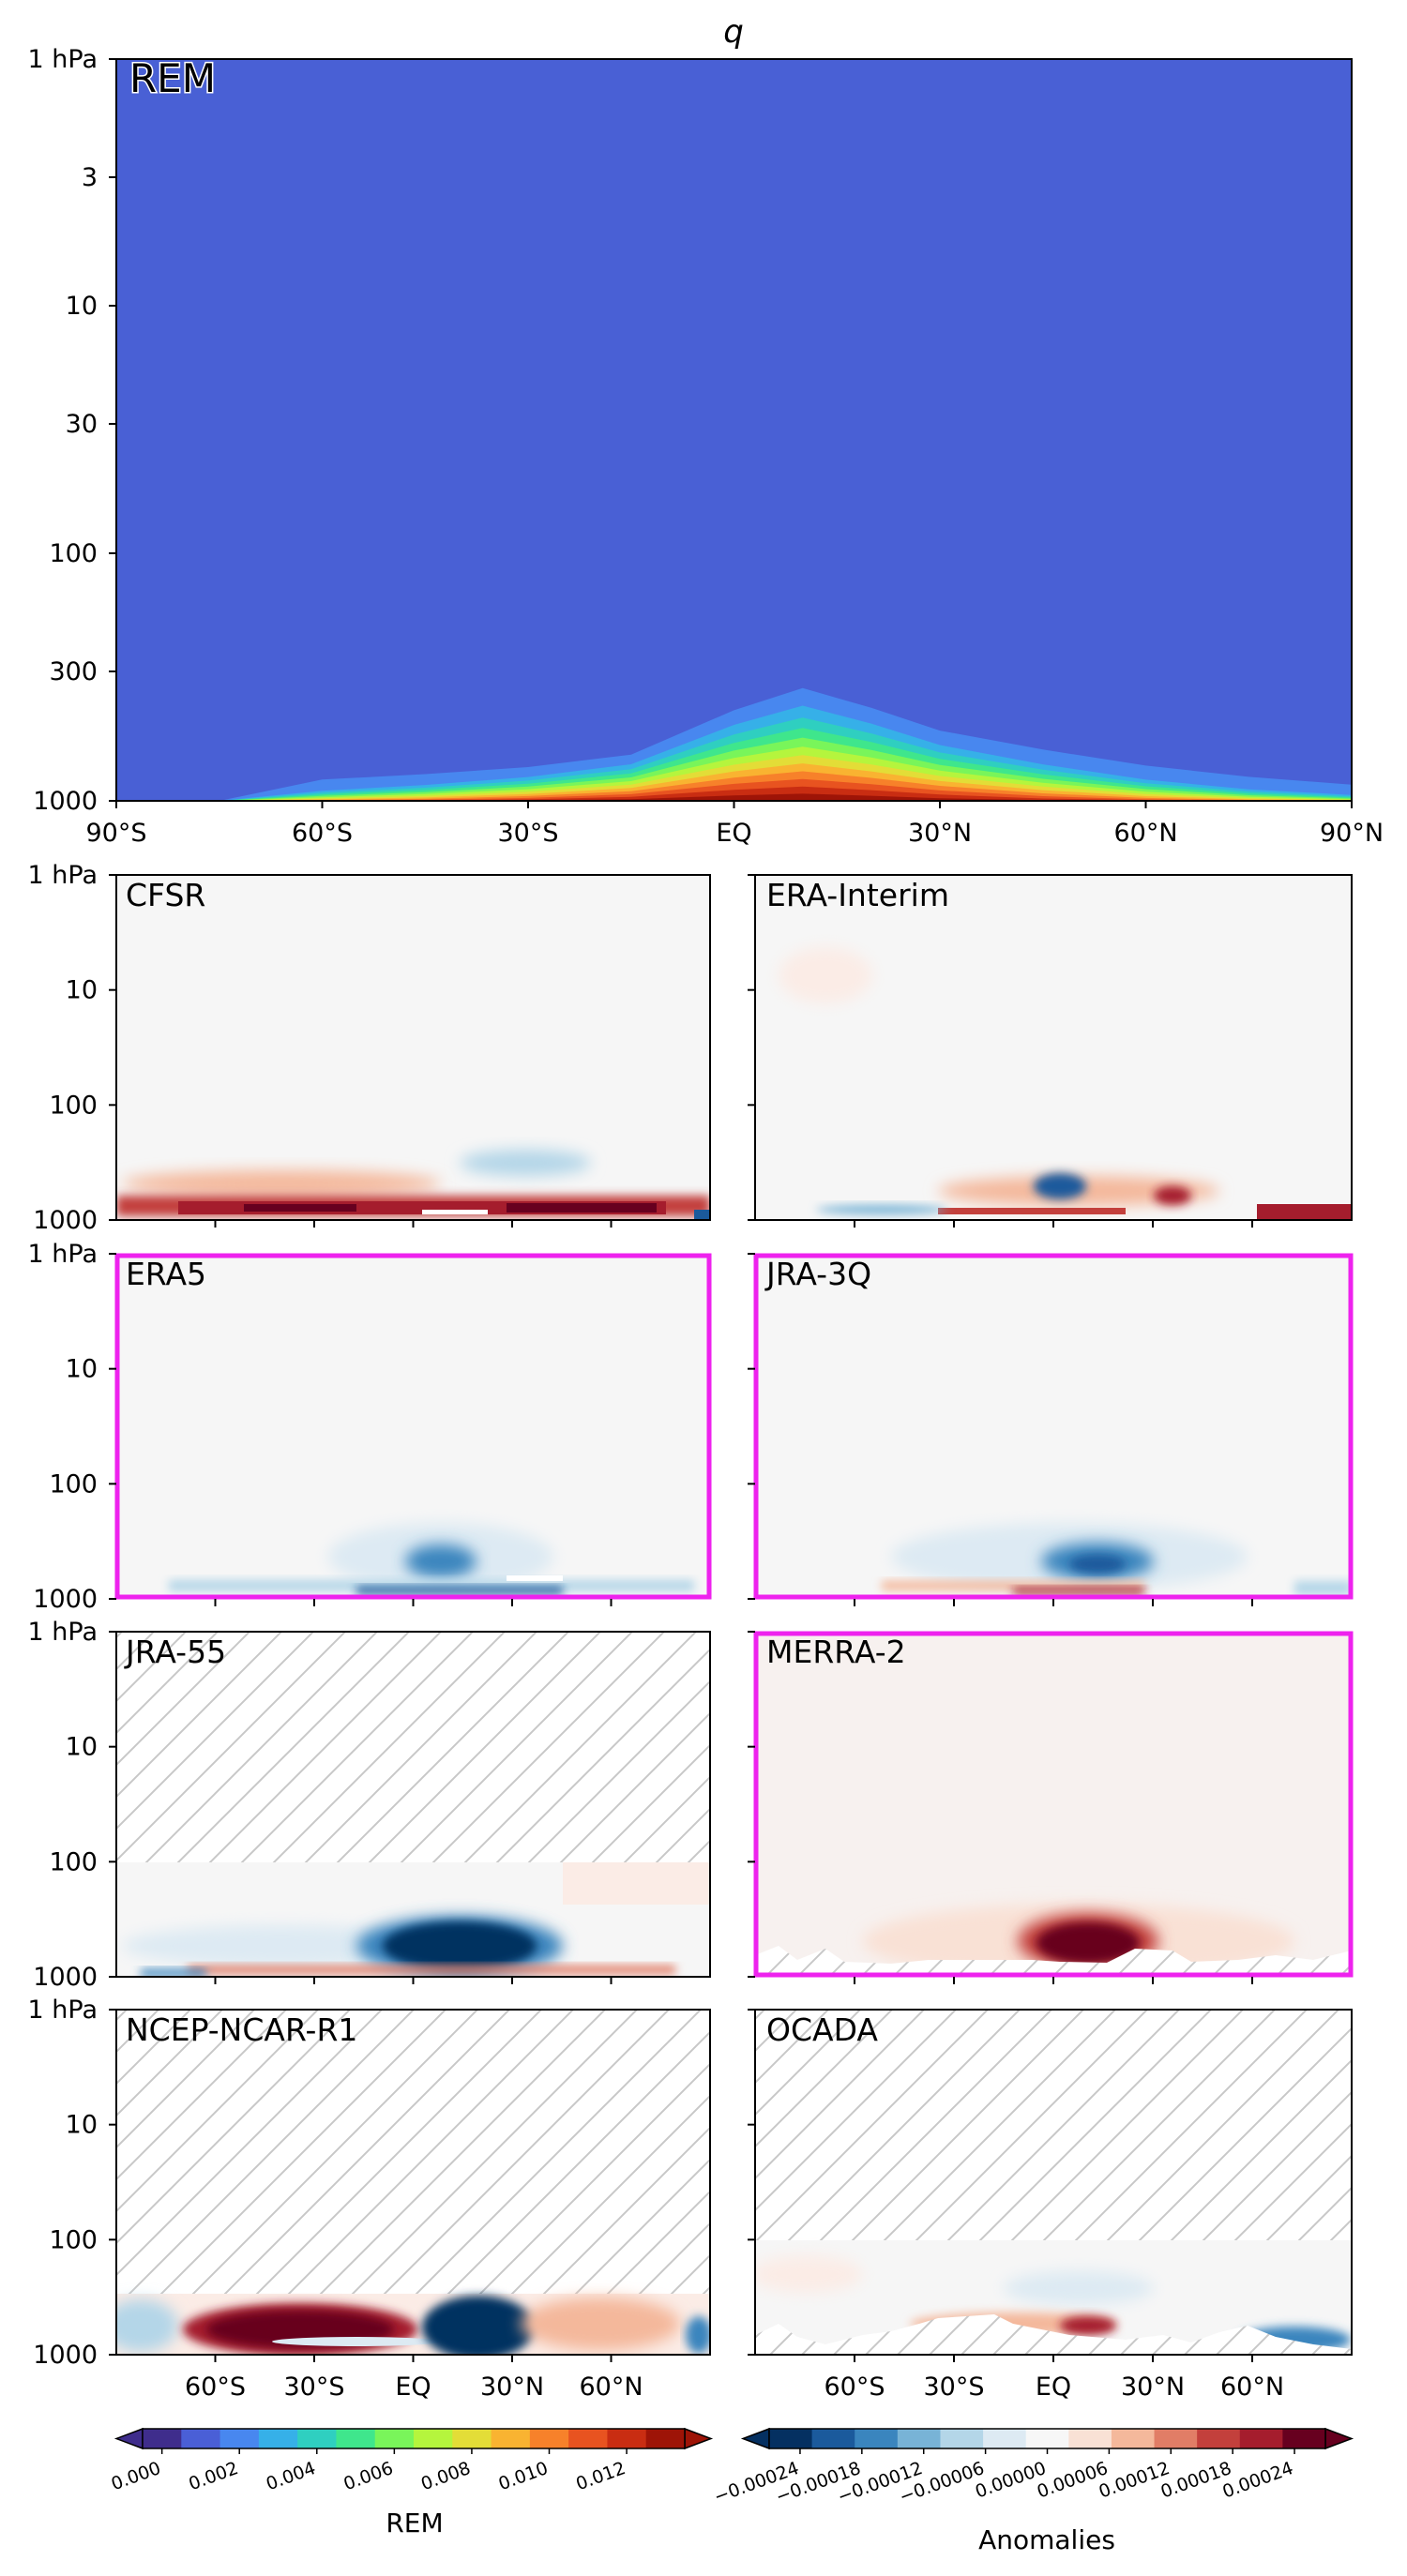 Image resolution: width=1407 pixels, height=2576 pixels. Describe the element at coordinates (733, 32) in the screenshot. I see `figure-title: q` at that location.